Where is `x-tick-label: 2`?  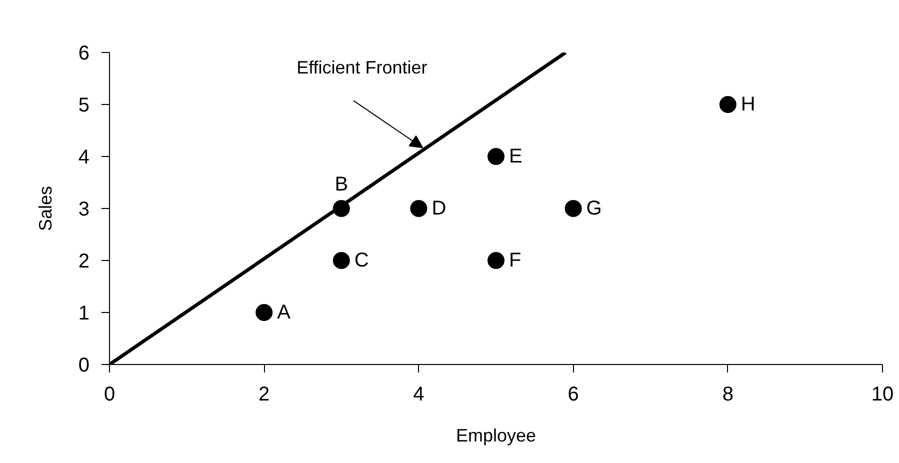
x-tick-label: 2 is located at coordinates (264, 395).